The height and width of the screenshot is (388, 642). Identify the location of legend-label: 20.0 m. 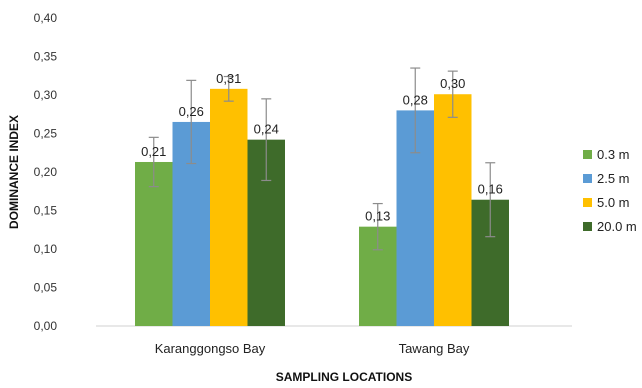
(617, 226).